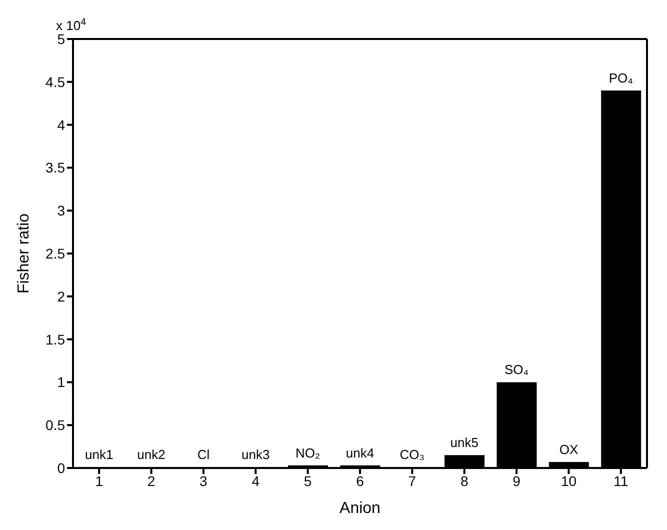 This screenshot has height=530, width=667. Describe the element at coordinates (61, 382) in the screenshot. I see `y-tick-label: 1` at that location.